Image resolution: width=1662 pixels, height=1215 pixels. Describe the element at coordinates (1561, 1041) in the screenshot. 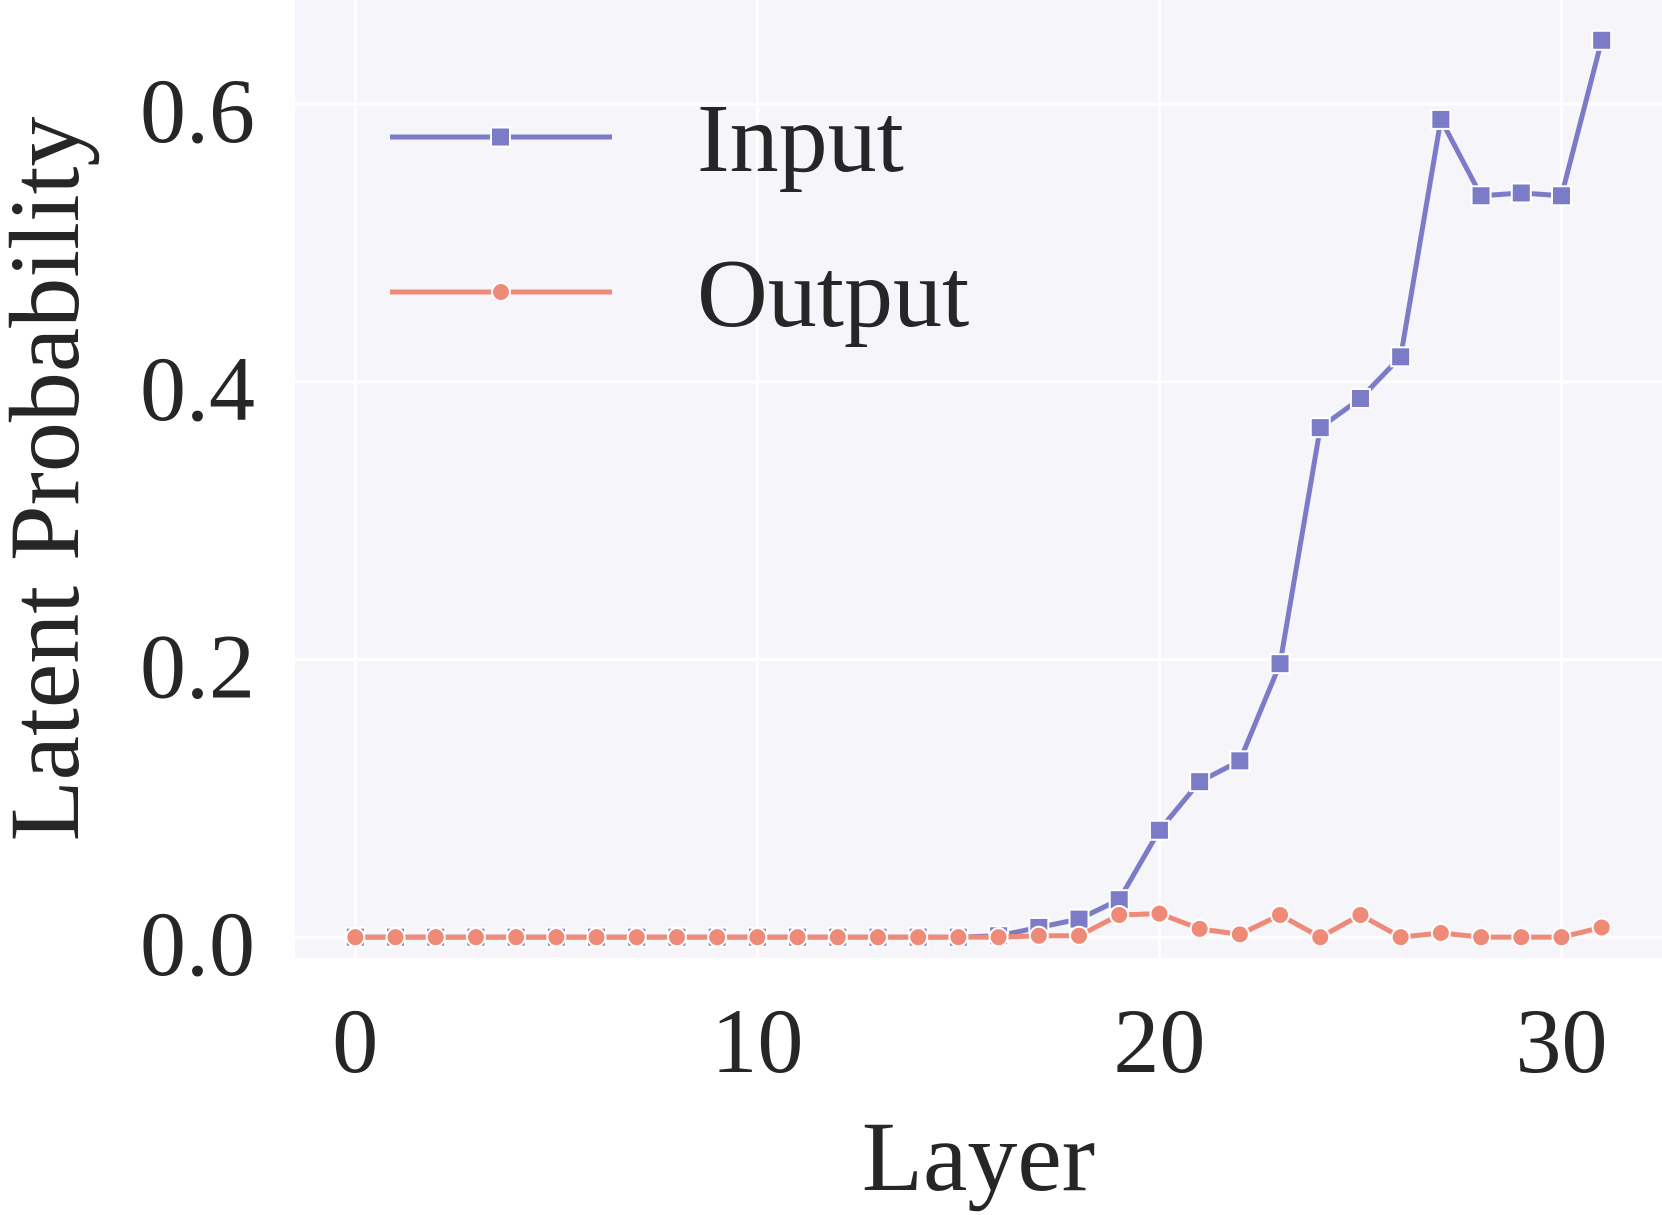

I see `x-tick-label: 30` at that location.